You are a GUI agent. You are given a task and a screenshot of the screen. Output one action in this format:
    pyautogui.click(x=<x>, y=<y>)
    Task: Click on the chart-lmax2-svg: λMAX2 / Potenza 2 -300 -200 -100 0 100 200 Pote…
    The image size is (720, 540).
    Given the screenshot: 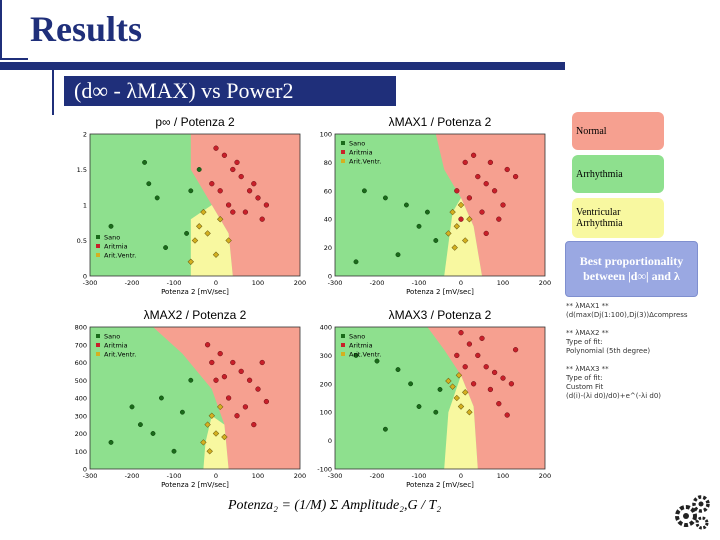 What is the action you would take?
    pyautogui.click(x=191, y=398)
    